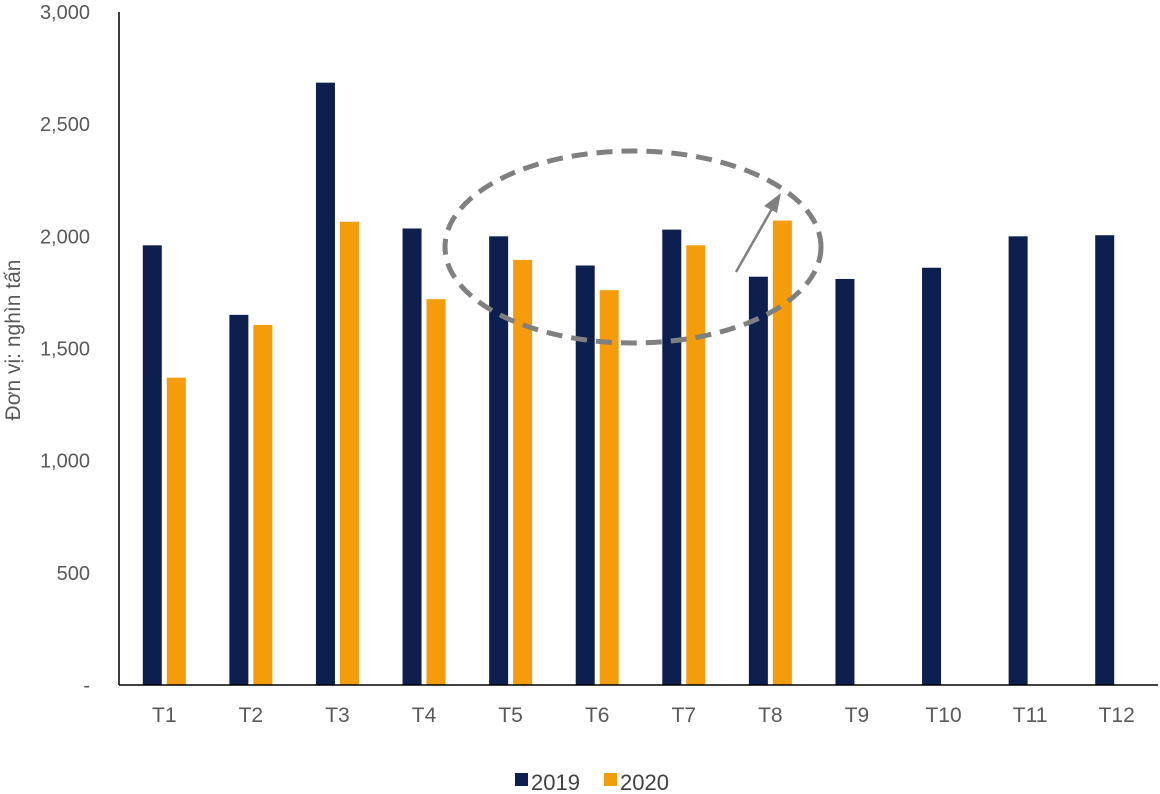 This screenshot has width=1160, height=794. What do you see at coordinates (65, 462) in the screenshot?
I see `y-tick-label: 1,000` at bounding box center [65, 462].